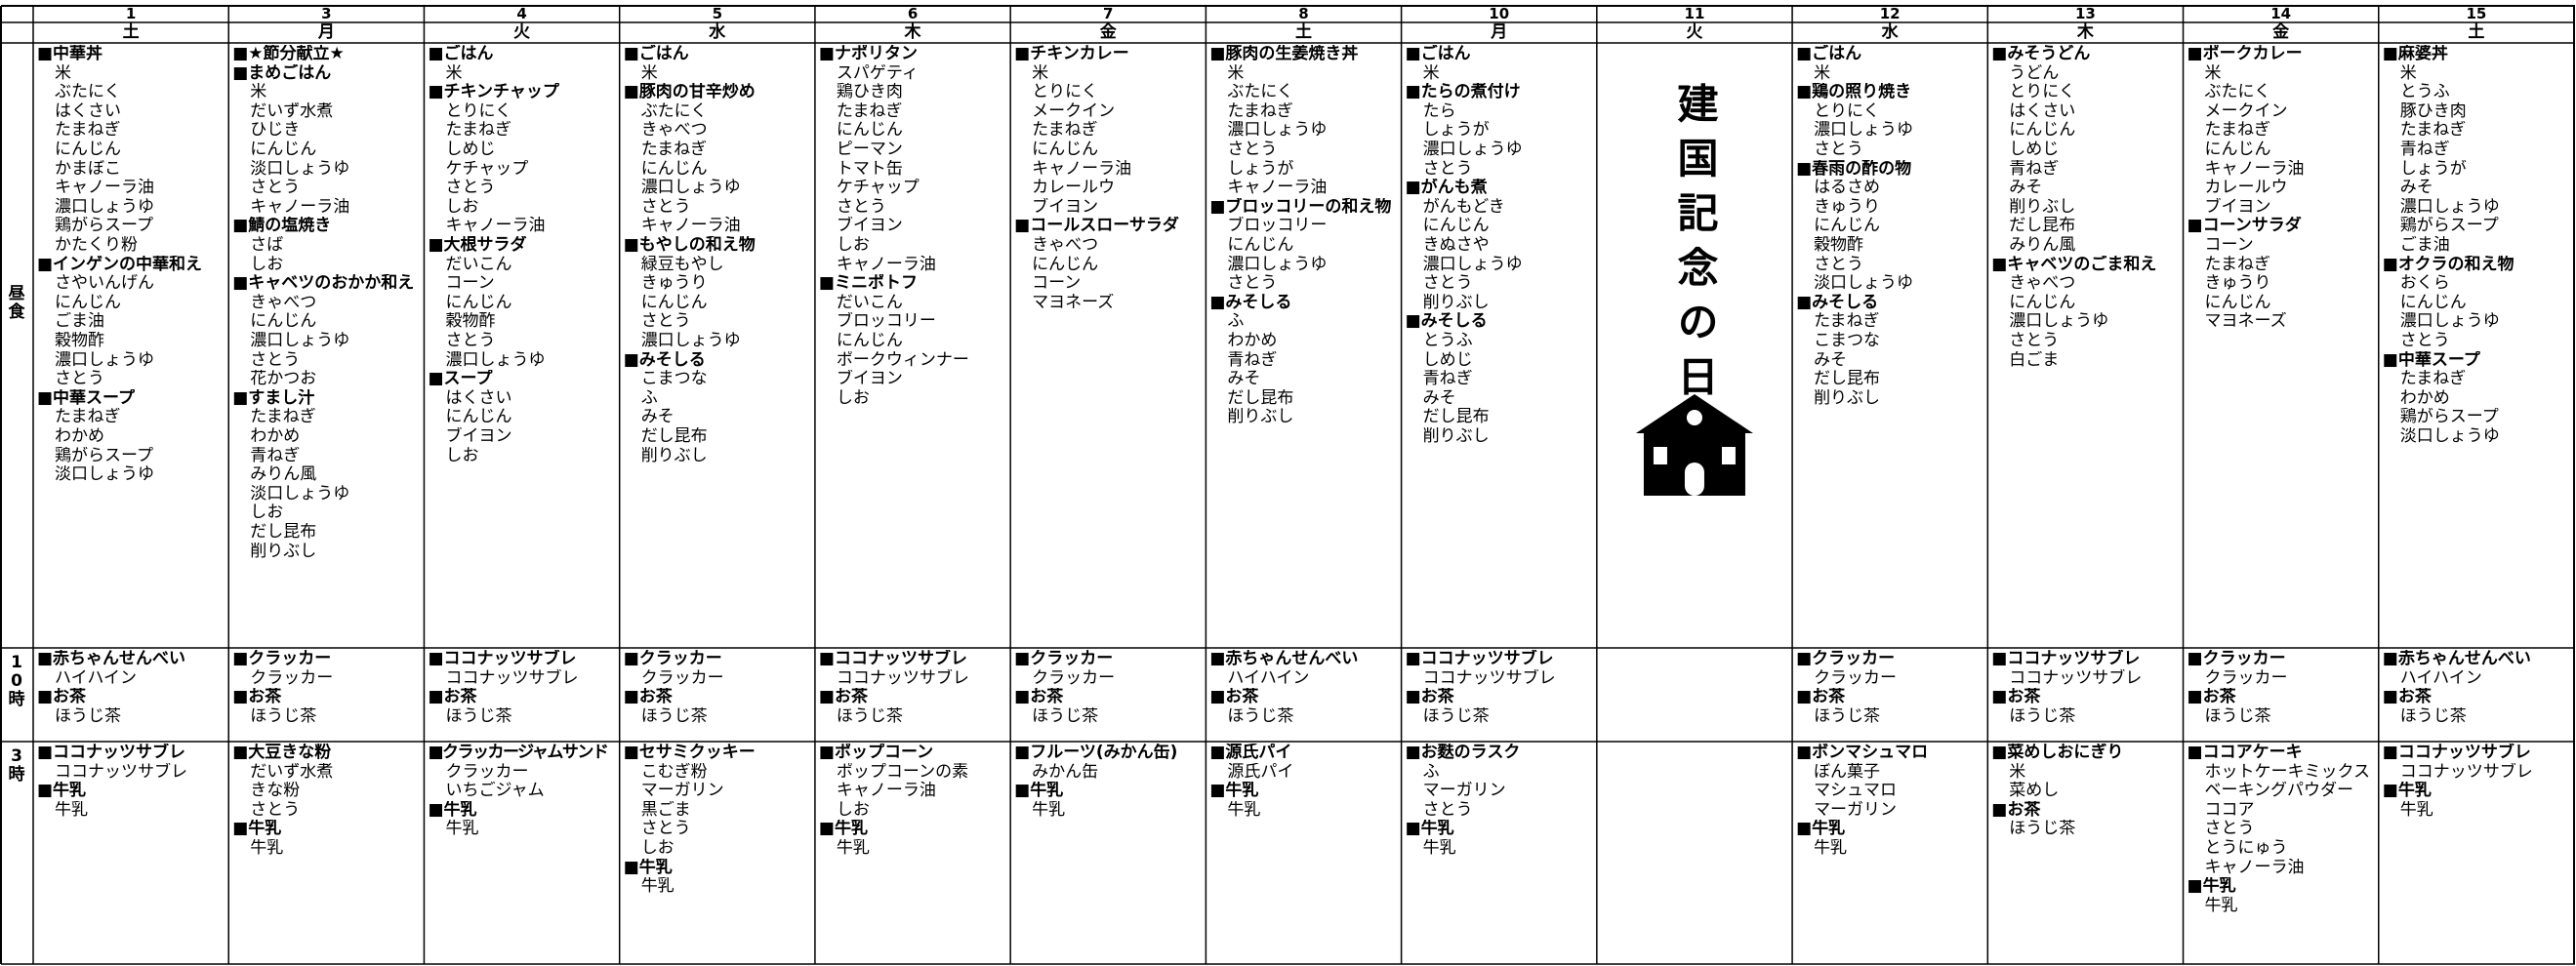 This screenshot has width=2576, height=966. Describe the element at coordinates (902, 360) in the screenshot. I see `ingredient: ポークウィンナー` at that location.